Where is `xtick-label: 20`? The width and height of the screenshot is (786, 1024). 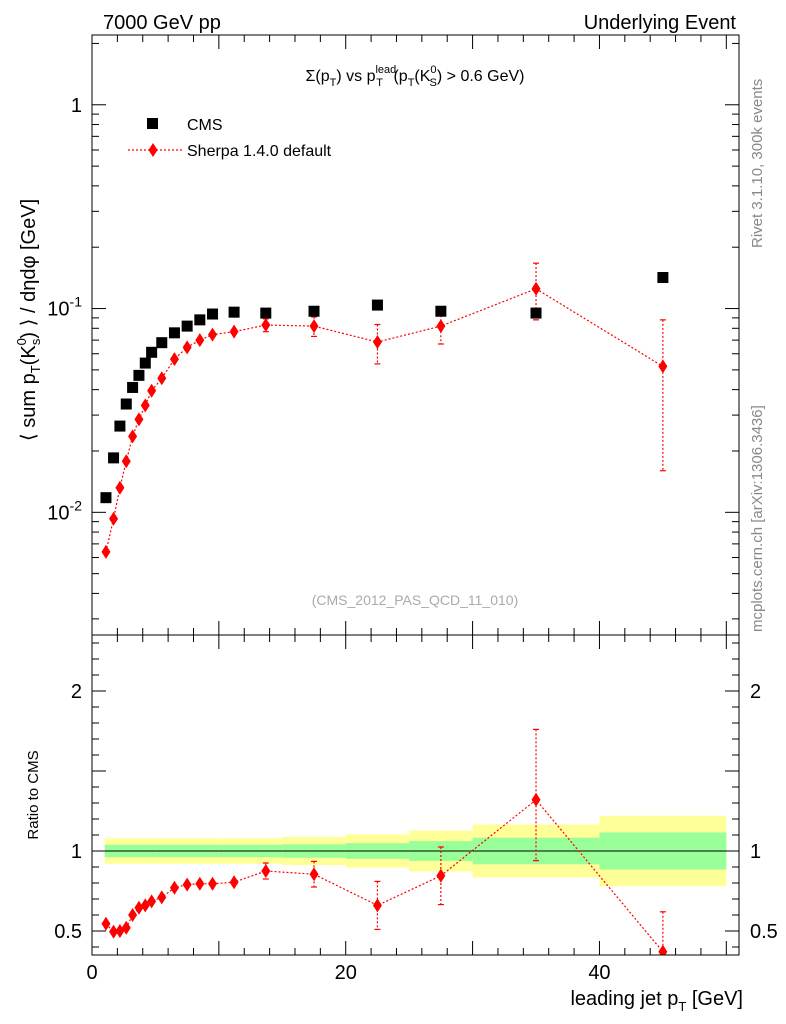 xtick-label: 20 is located at coordinates (346, 973).